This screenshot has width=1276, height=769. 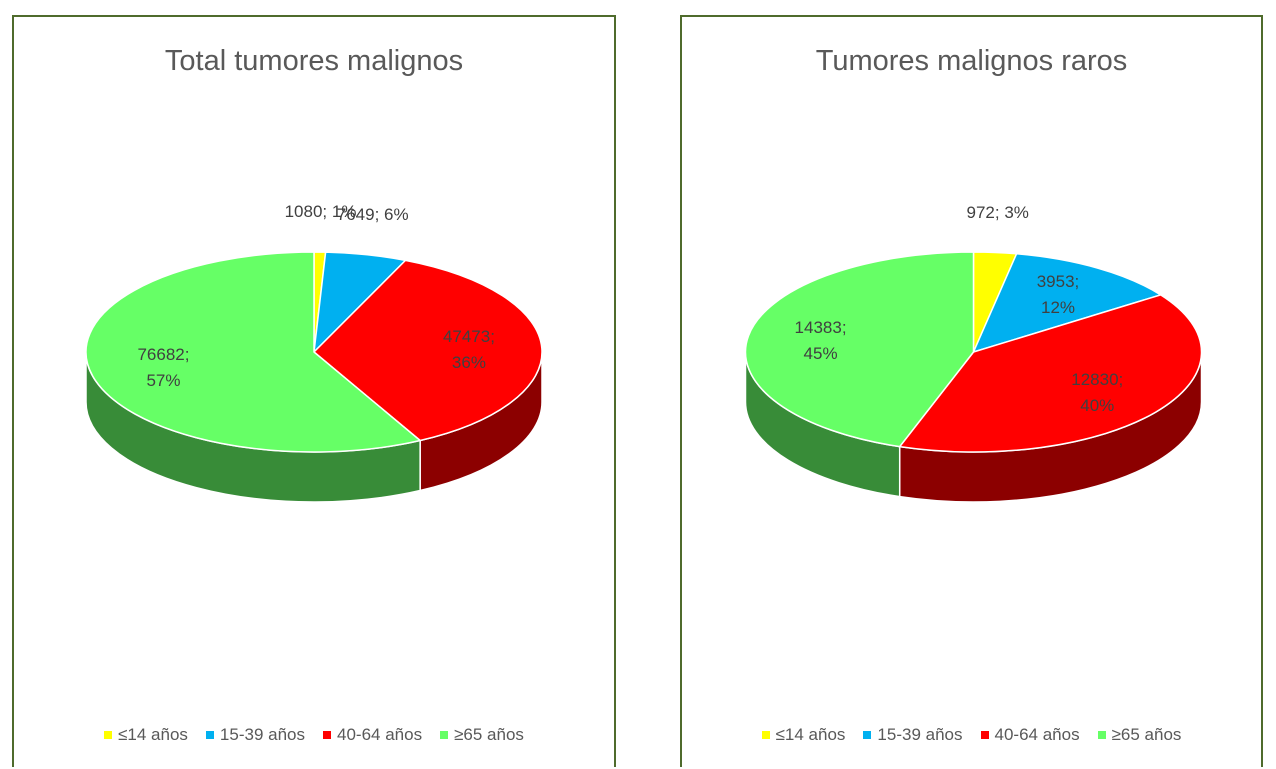 I want to click on chart-title: Tumores malignos raros, so click(x=971, y=61).